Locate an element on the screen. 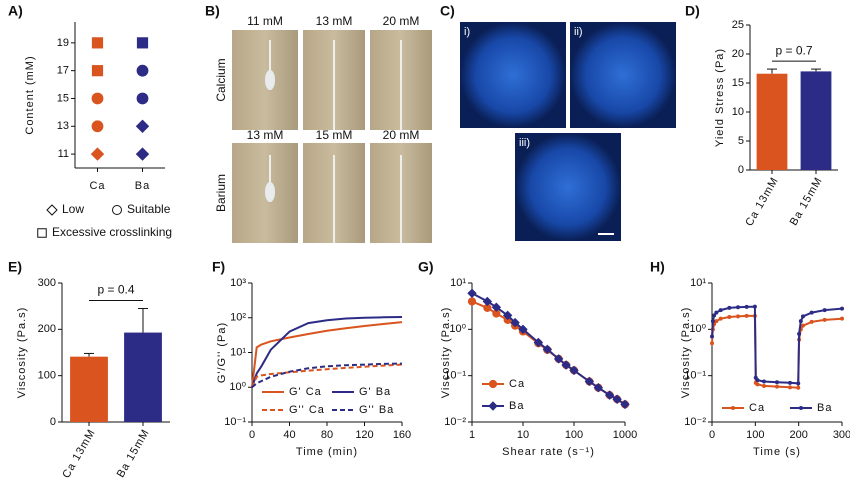  needle is located at coordinates (335, 141).